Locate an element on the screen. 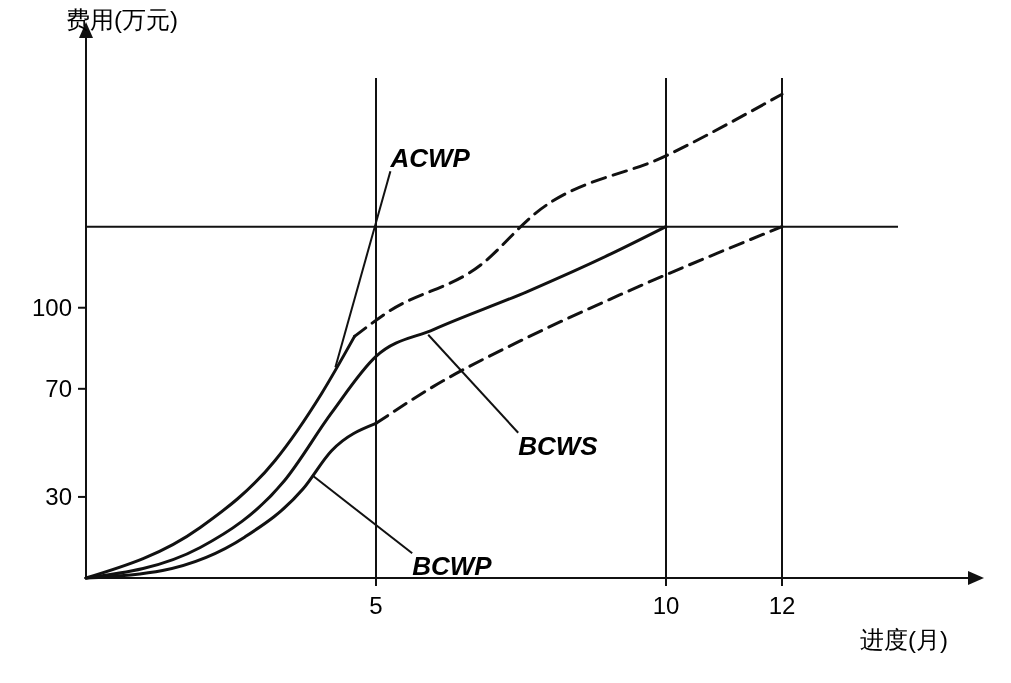  x-tick-label: 5 is located at coordinates (376, 605).